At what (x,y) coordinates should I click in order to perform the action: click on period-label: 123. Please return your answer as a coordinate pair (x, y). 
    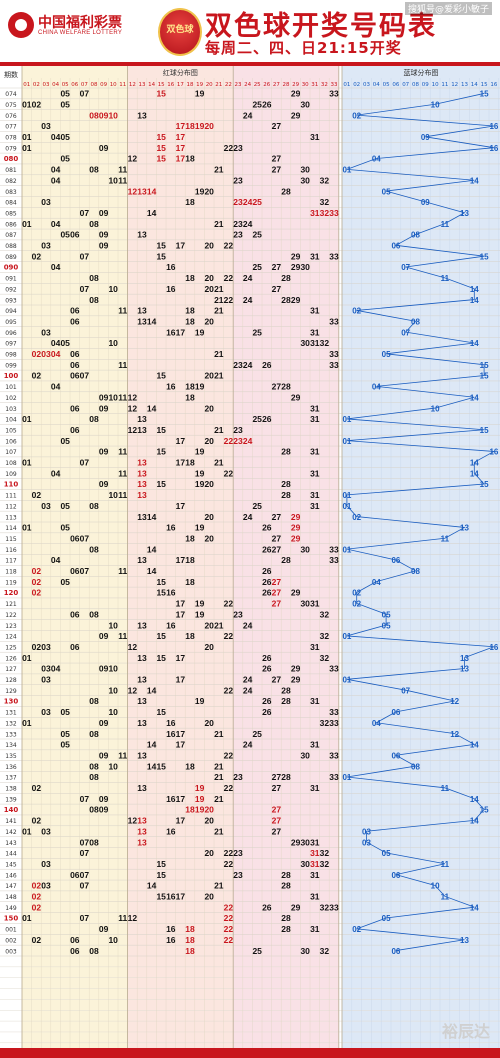
    Looking at the image, I should click on (11, 626).